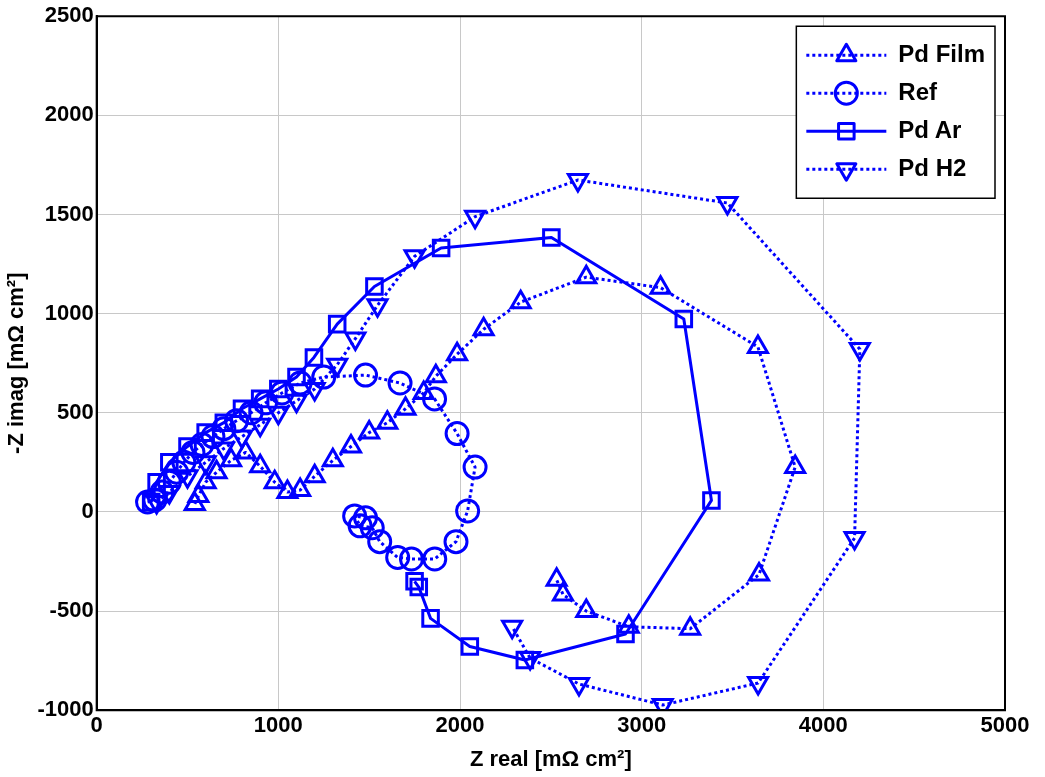  Describe the element at coordinates (941, 53) in the screenshot. I see `legend-label: Pd Film` at that location.